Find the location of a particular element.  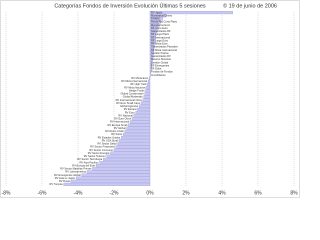

category-label: RV Sector Salud is located at coordinates (107, 144).